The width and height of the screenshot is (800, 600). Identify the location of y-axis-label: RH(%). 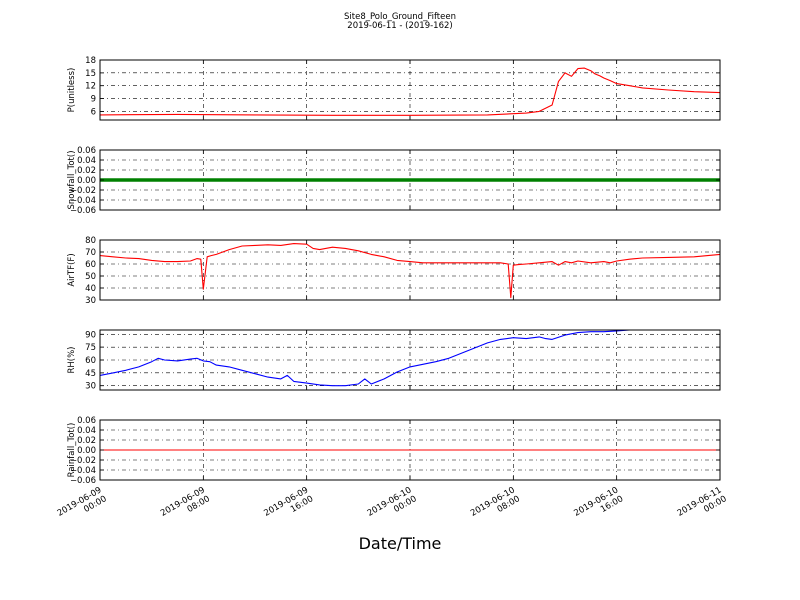
(72, 359).